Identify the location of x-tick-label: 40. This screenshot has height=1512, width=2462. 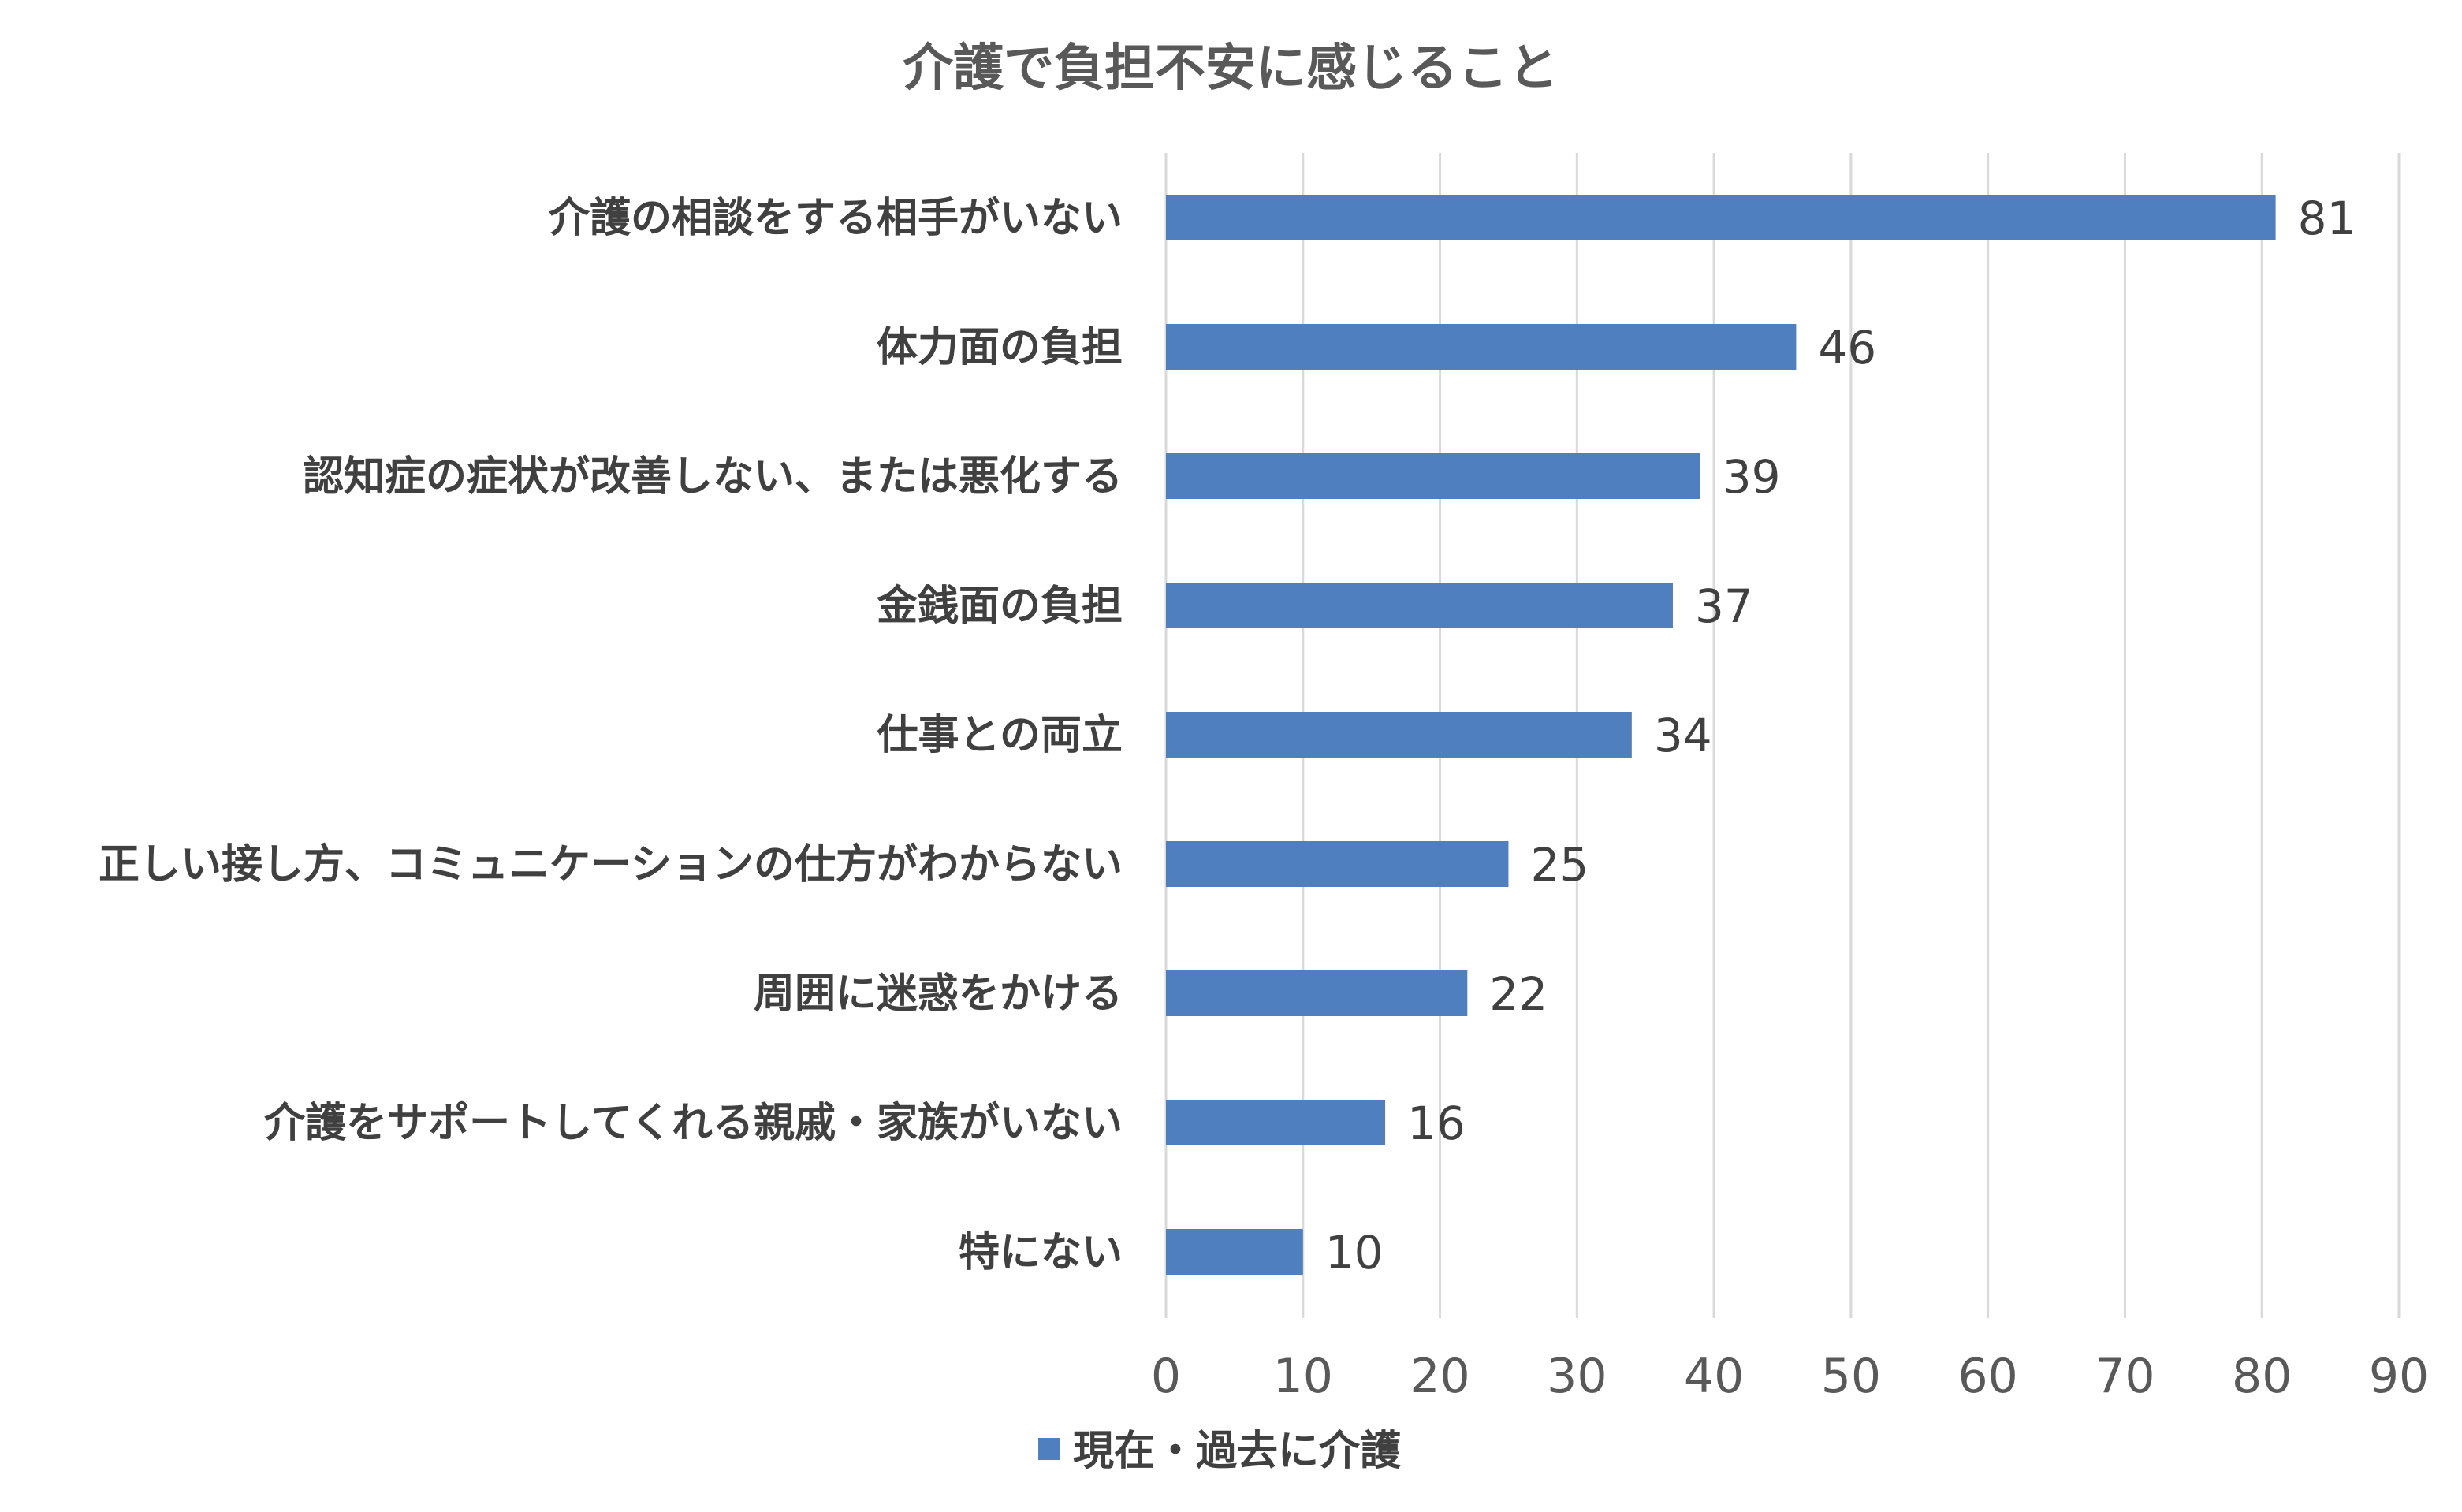
(1714, 1377).